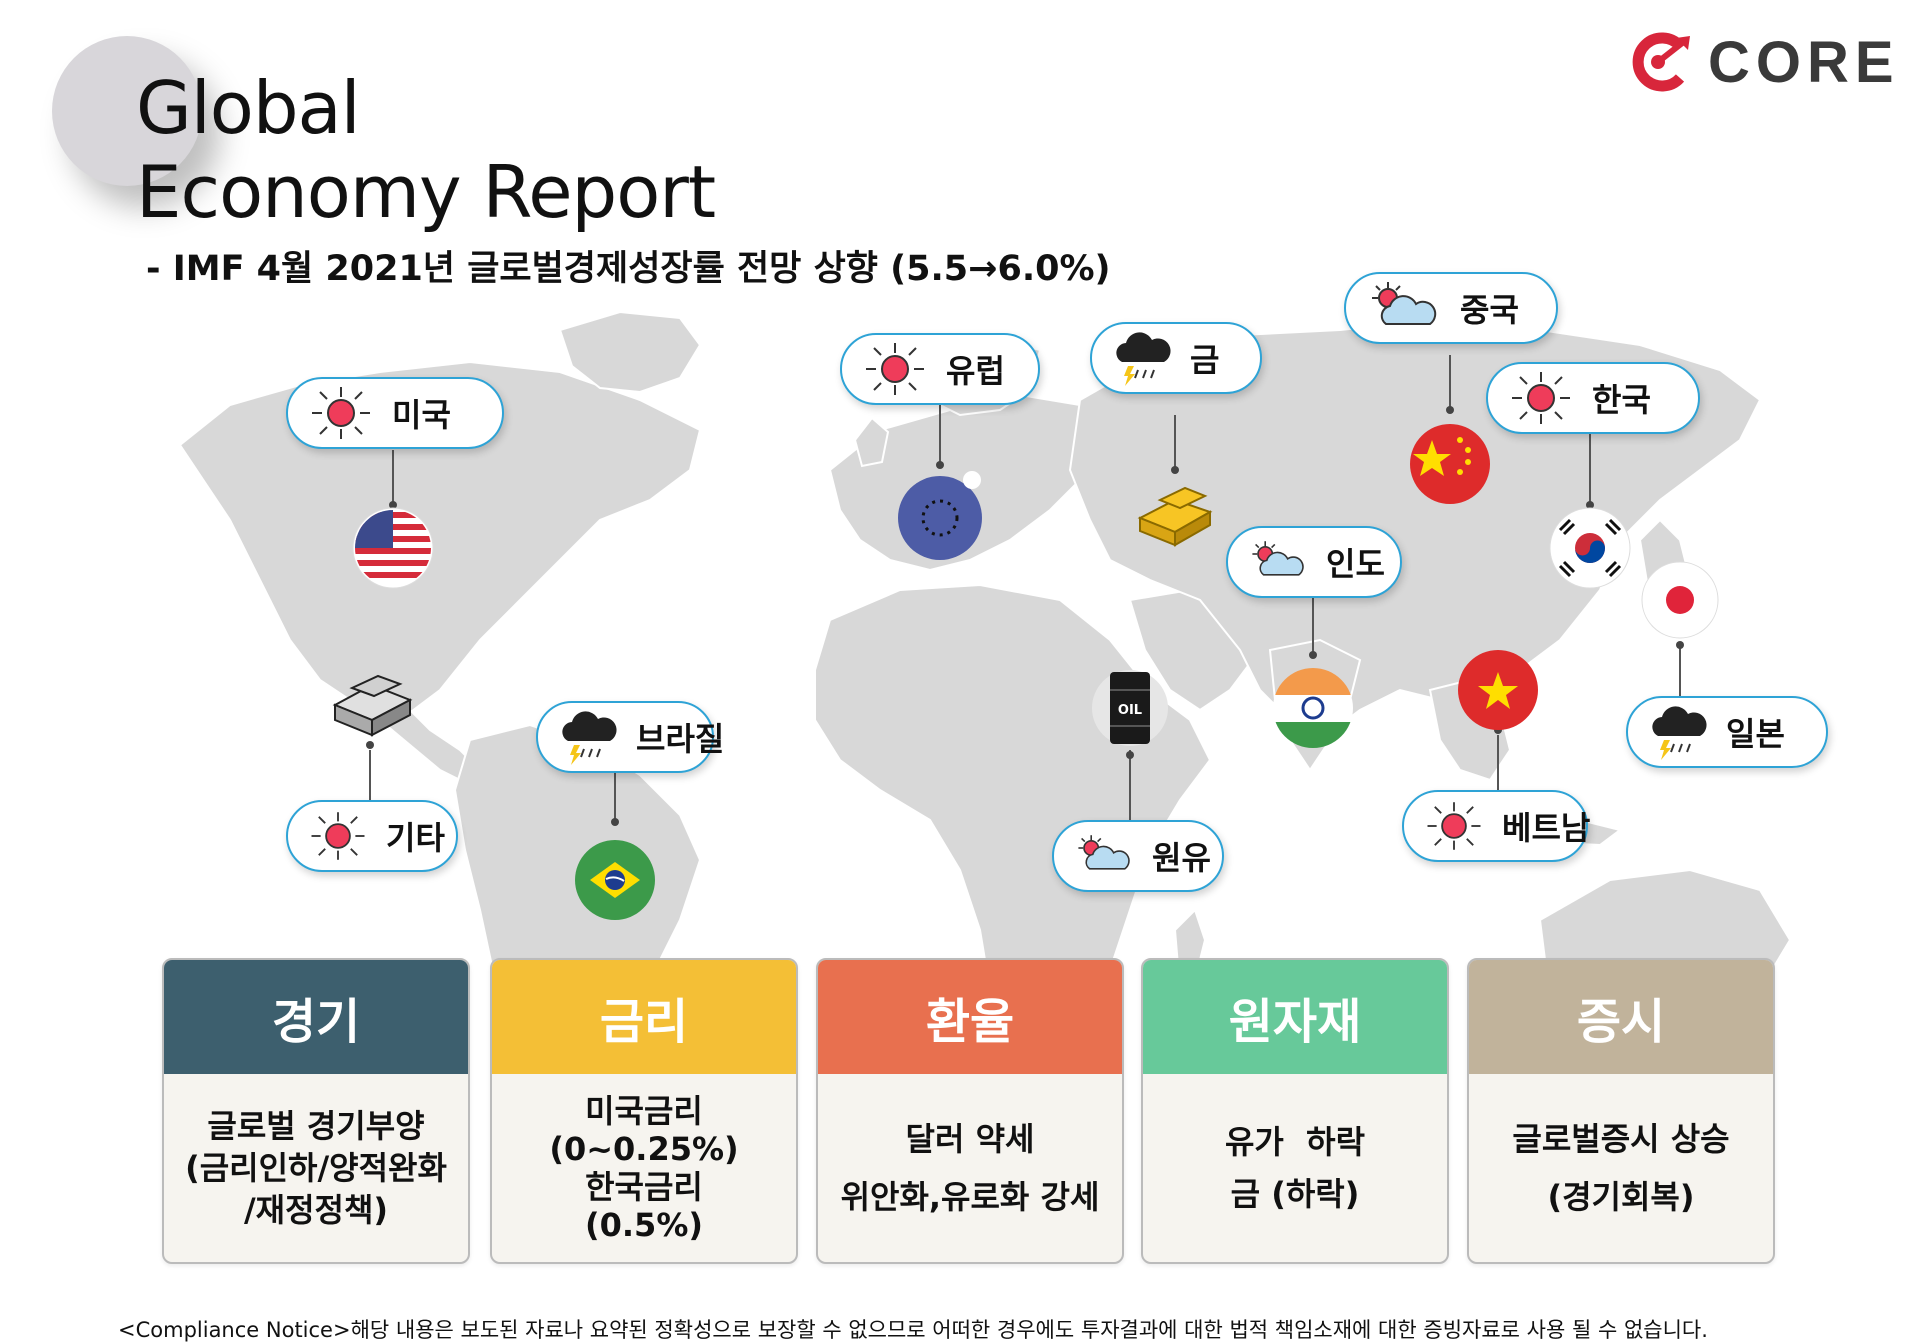 This screenshot has width=1919, height=1344. Describe the element at coordinates (440, 546) in the screenshot. I see `north-america-shape` at that location.